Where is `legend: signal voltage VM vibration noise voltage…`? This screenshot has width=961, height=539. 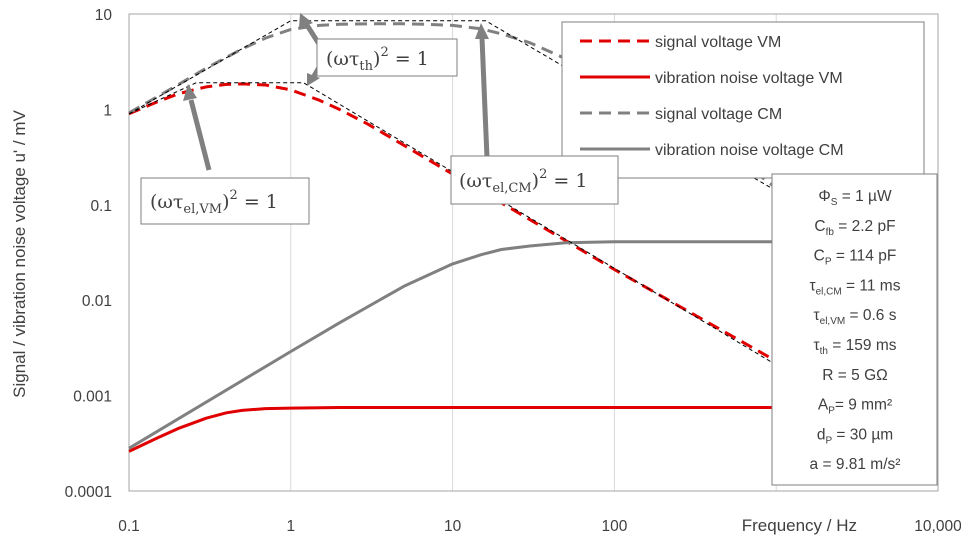 legend: signal voltage VM vibration noise voltage… is located at coordinates (743, 100).